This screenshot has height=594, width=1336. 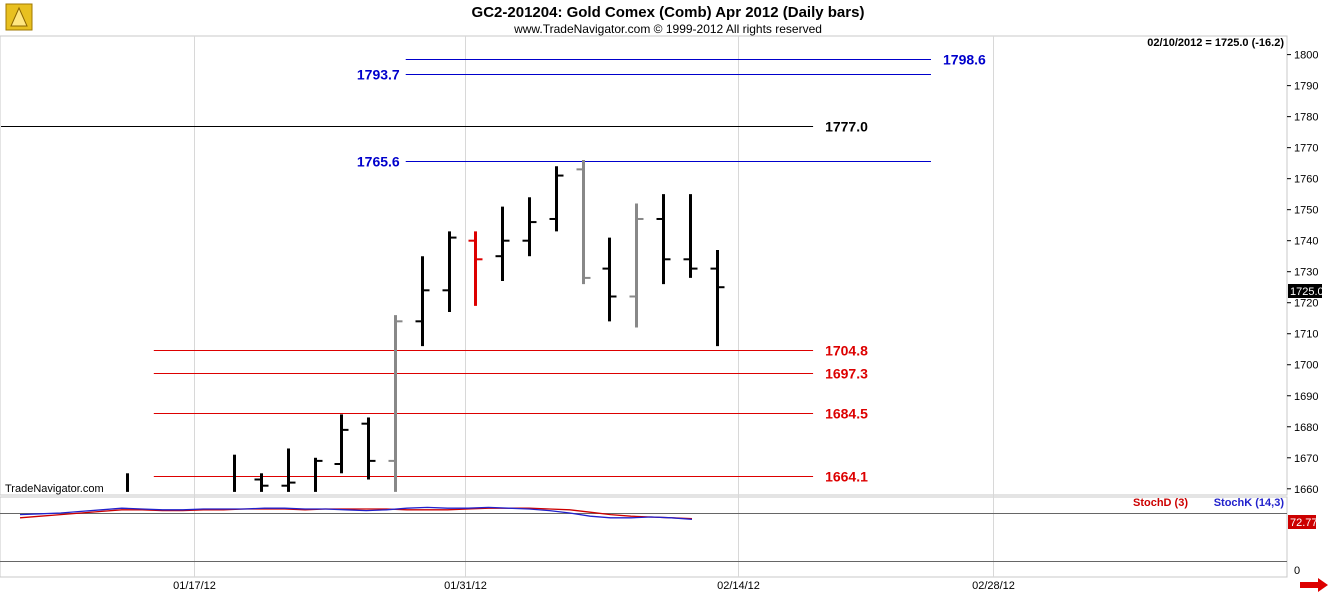 What do you see at coordinates (846, 414) in the screenshot?
I see `level-label: 1684.5` at bounding box center [846, 414].